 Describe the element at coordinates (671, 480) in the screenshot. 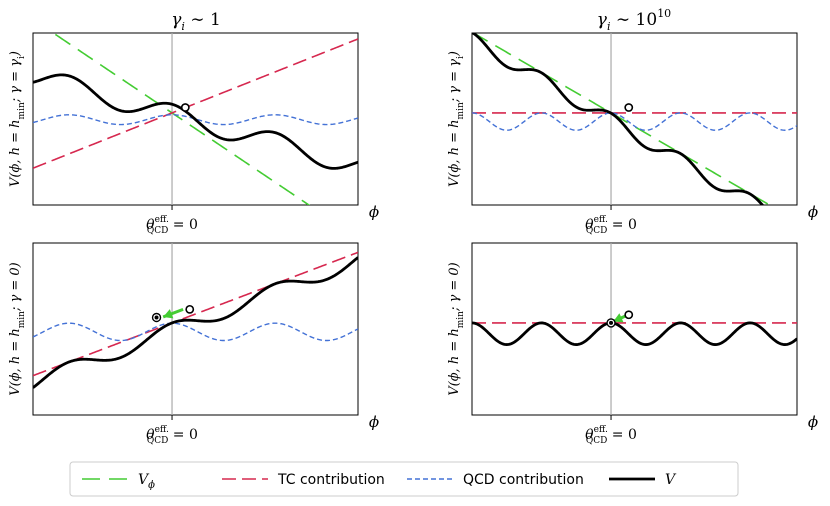

I see `legend-label-v: V` at that location.